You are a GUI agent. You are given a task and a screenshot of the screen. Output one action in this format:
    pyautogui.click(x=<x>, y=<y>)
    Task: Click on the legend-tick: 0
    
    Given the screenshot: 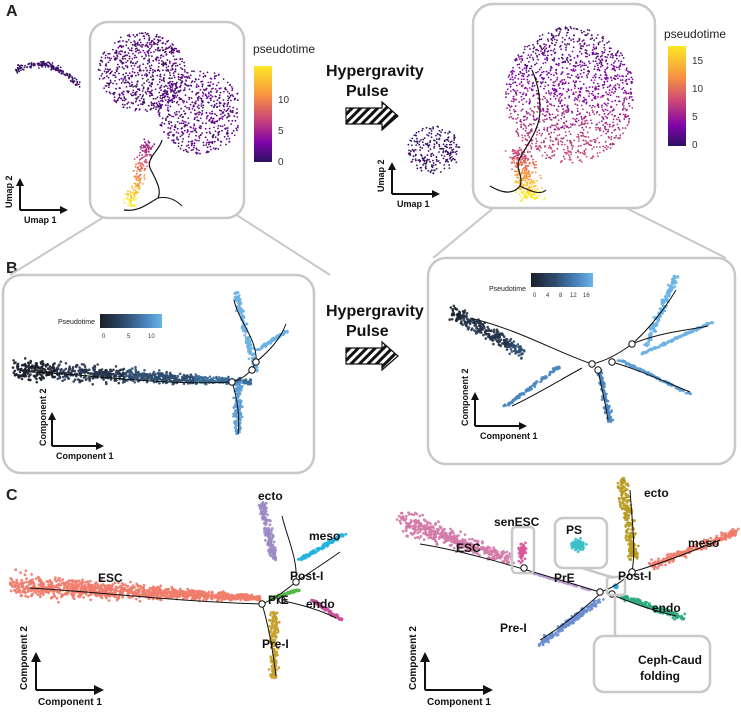 What is the action you would take?
    pyautogui.click(x=281, y=162)
    